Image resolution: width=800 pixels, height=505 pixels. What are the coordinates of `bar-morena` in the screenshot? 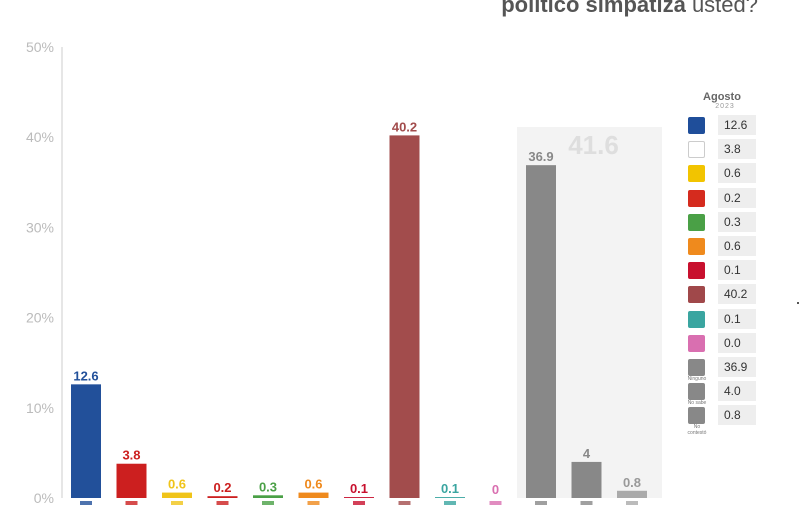 It's located at (404, 316).